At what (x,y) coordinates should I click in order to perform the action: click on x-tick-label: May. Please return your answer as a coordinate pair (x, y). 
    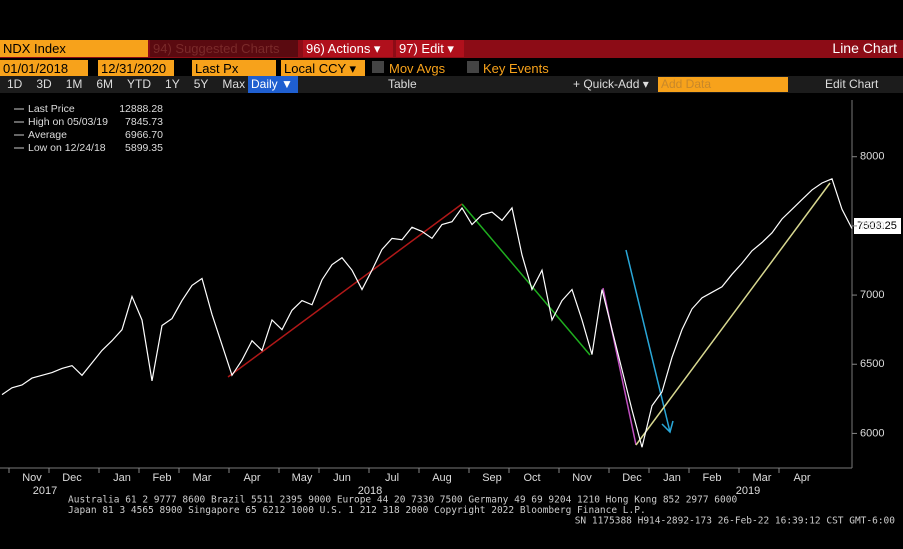
    Looking at the image, I should click on (302, 478).